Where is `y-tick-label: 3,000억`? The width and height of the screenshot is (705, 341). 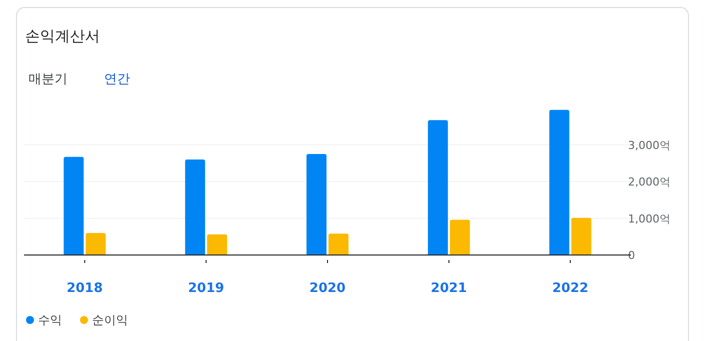
y-tick-label: 3,000억 is located at coordinates (649, 145).